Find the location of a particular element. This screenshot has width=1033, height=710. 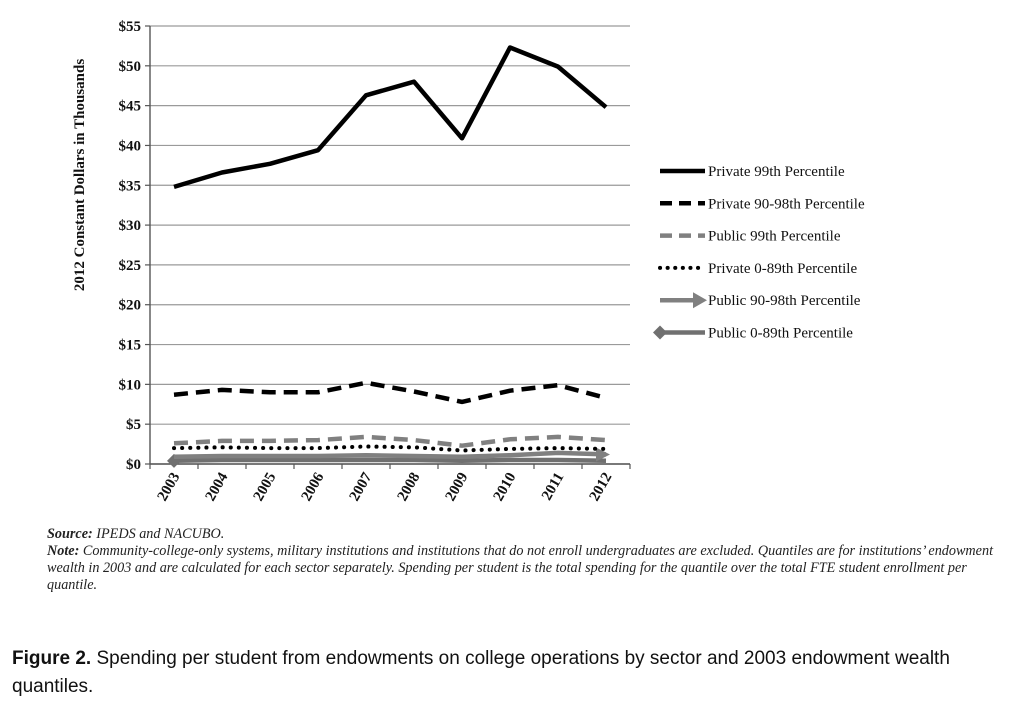

legend-diamond-icon is located at coordinates (660, 332).